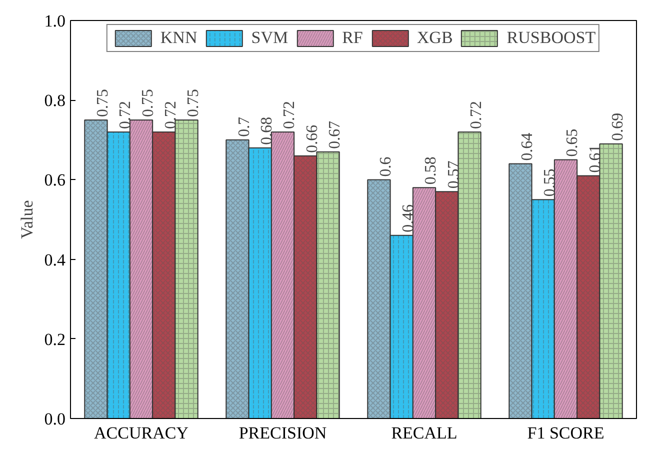 Image resolution: width=651 pixels, height=458 pixels. I want to click on x-tick-label: PRECISION, so click(282, 433).